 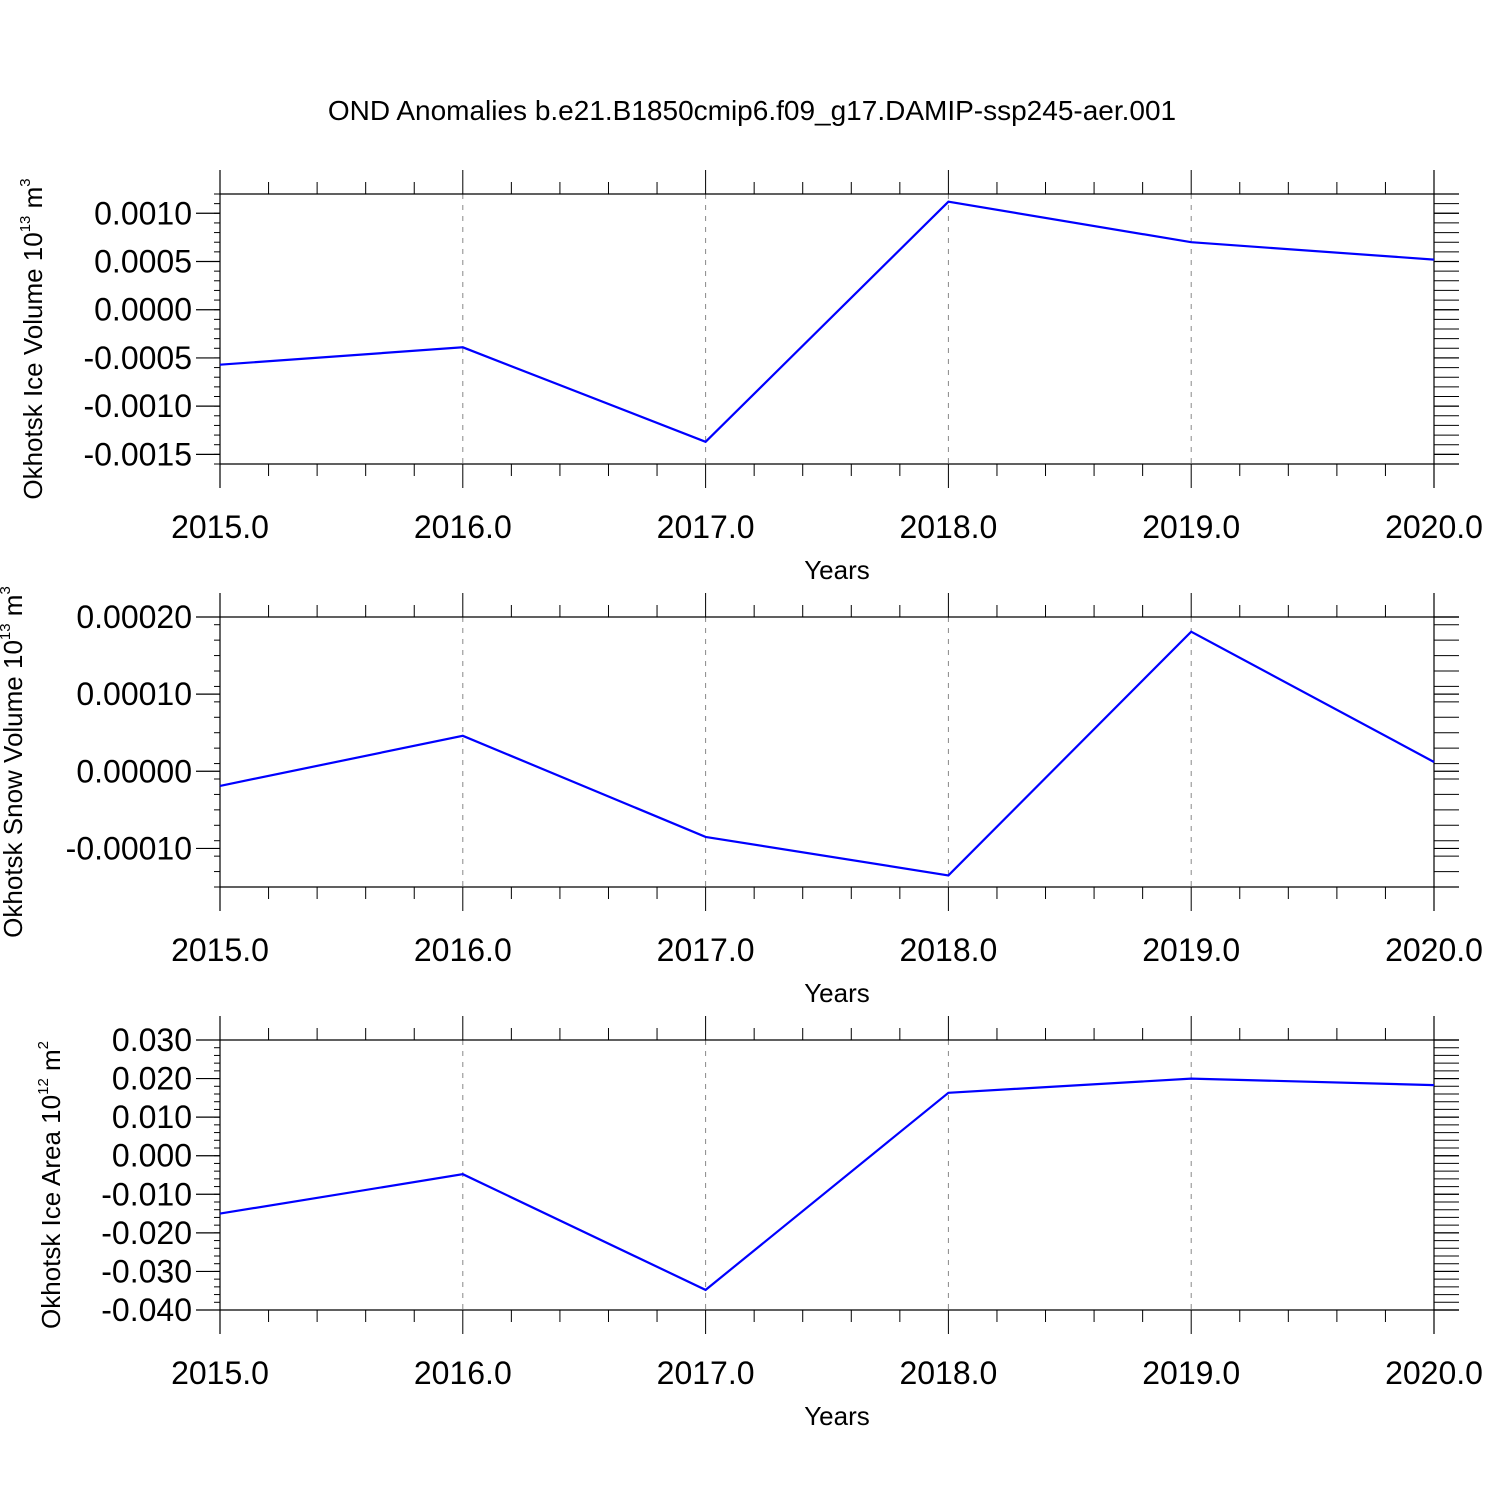 I want to click on y-axis-label: Okhotsk Ice Area 1012 m2, so click(x=50, y=1185).